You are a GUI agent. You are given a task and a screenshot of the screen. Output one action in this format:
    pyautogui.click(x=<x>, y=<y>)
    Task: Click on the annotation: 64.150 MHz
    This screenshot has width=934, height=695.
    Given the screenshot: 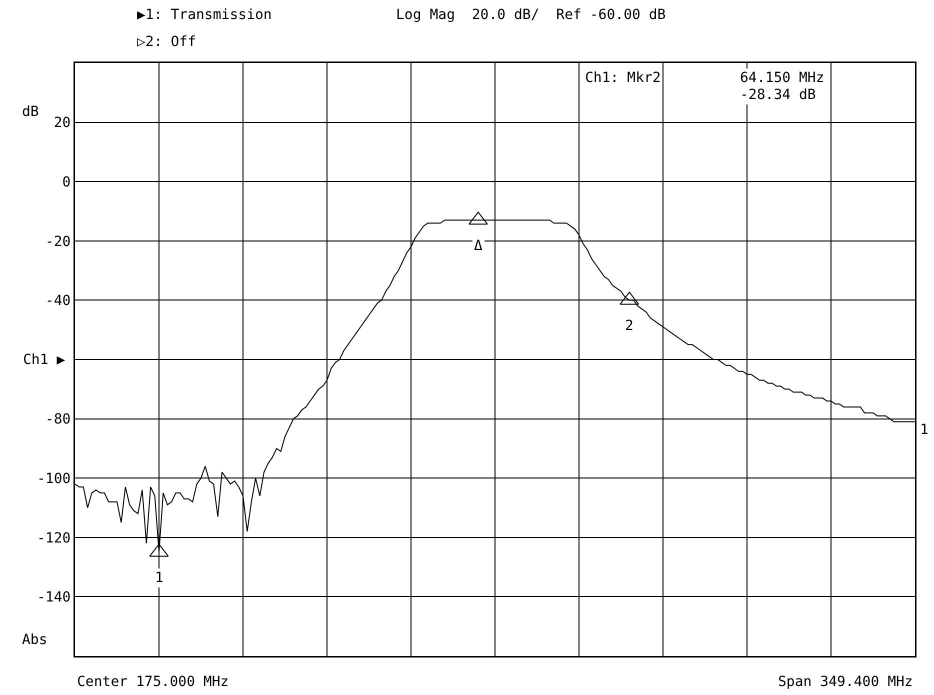 What is the action you would take?
    pyautogui.click(x=782, y=78)
    